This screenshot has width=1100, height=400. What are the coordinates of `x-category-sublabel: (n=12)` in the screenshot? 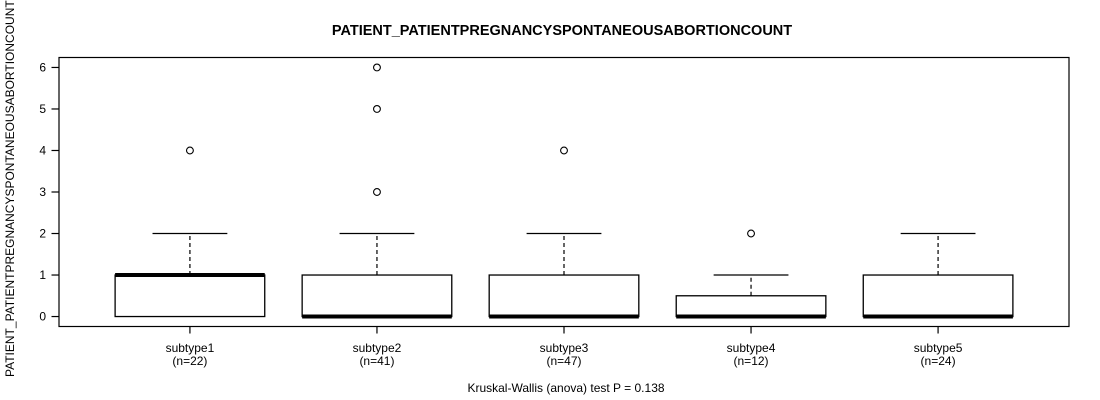 It's located at (751, 361).